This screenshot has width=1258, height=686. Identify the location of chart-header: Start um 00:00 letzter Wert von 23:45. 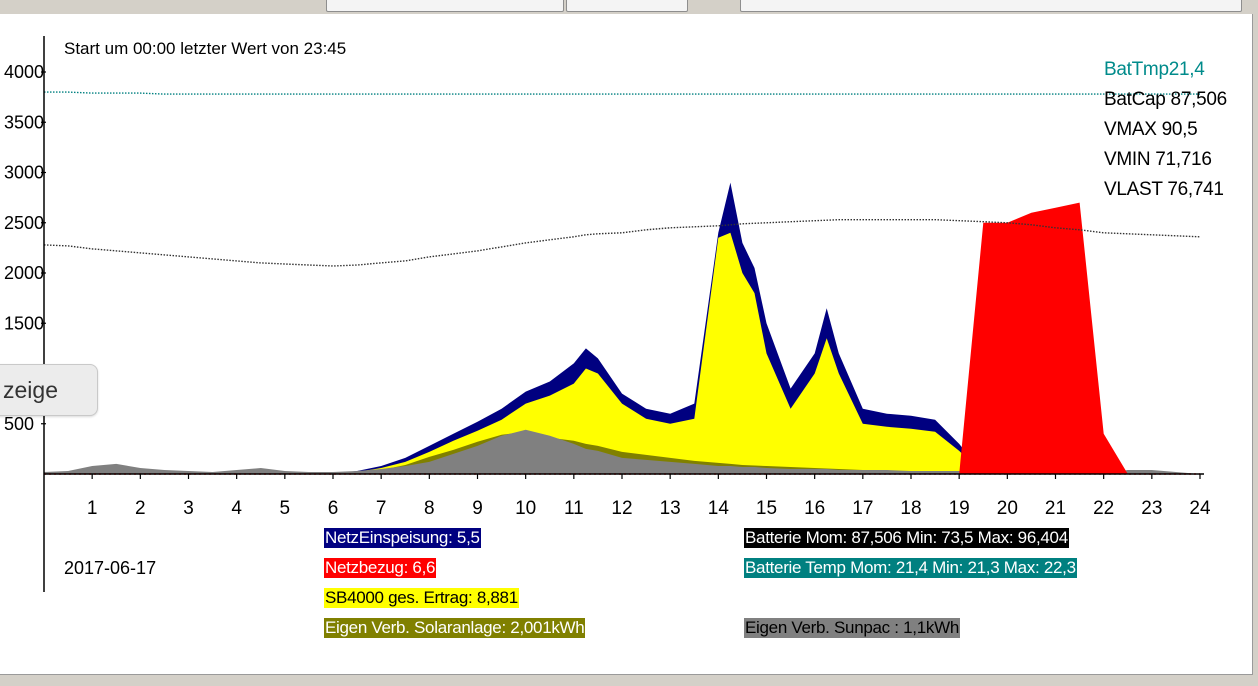
(205, 48).